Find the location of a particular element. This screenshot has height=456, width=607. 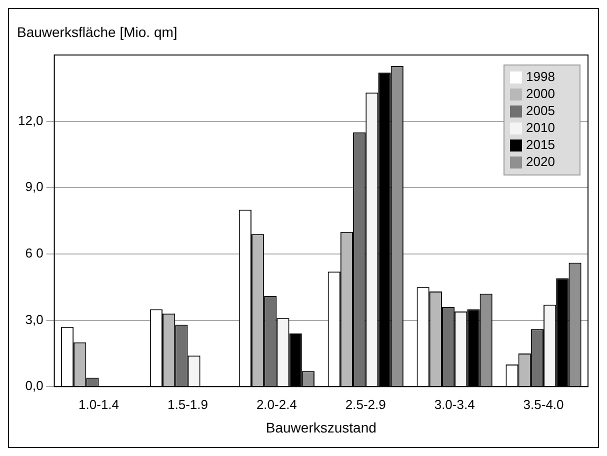

y-tick-label: 12,0 is located at coordinates (31, 120).